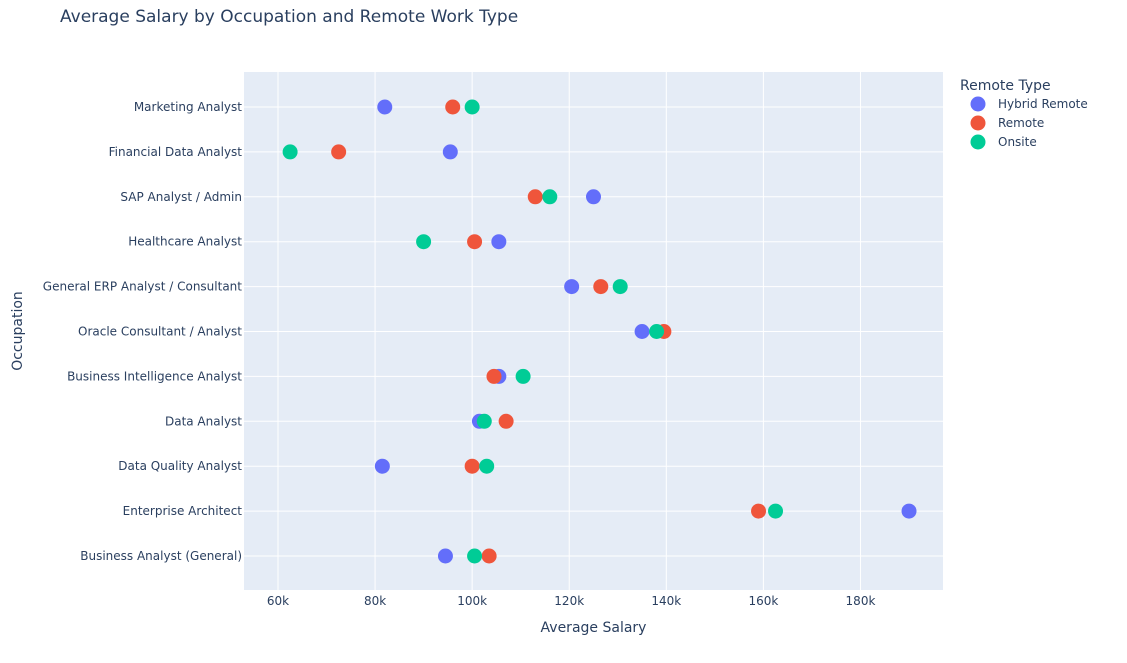 The image size is (1127, 663). What do you see at coordinates (1005, 86) in the screenshot?
I see `legend-title: Remote Type` at bounding box center [1005, 86].